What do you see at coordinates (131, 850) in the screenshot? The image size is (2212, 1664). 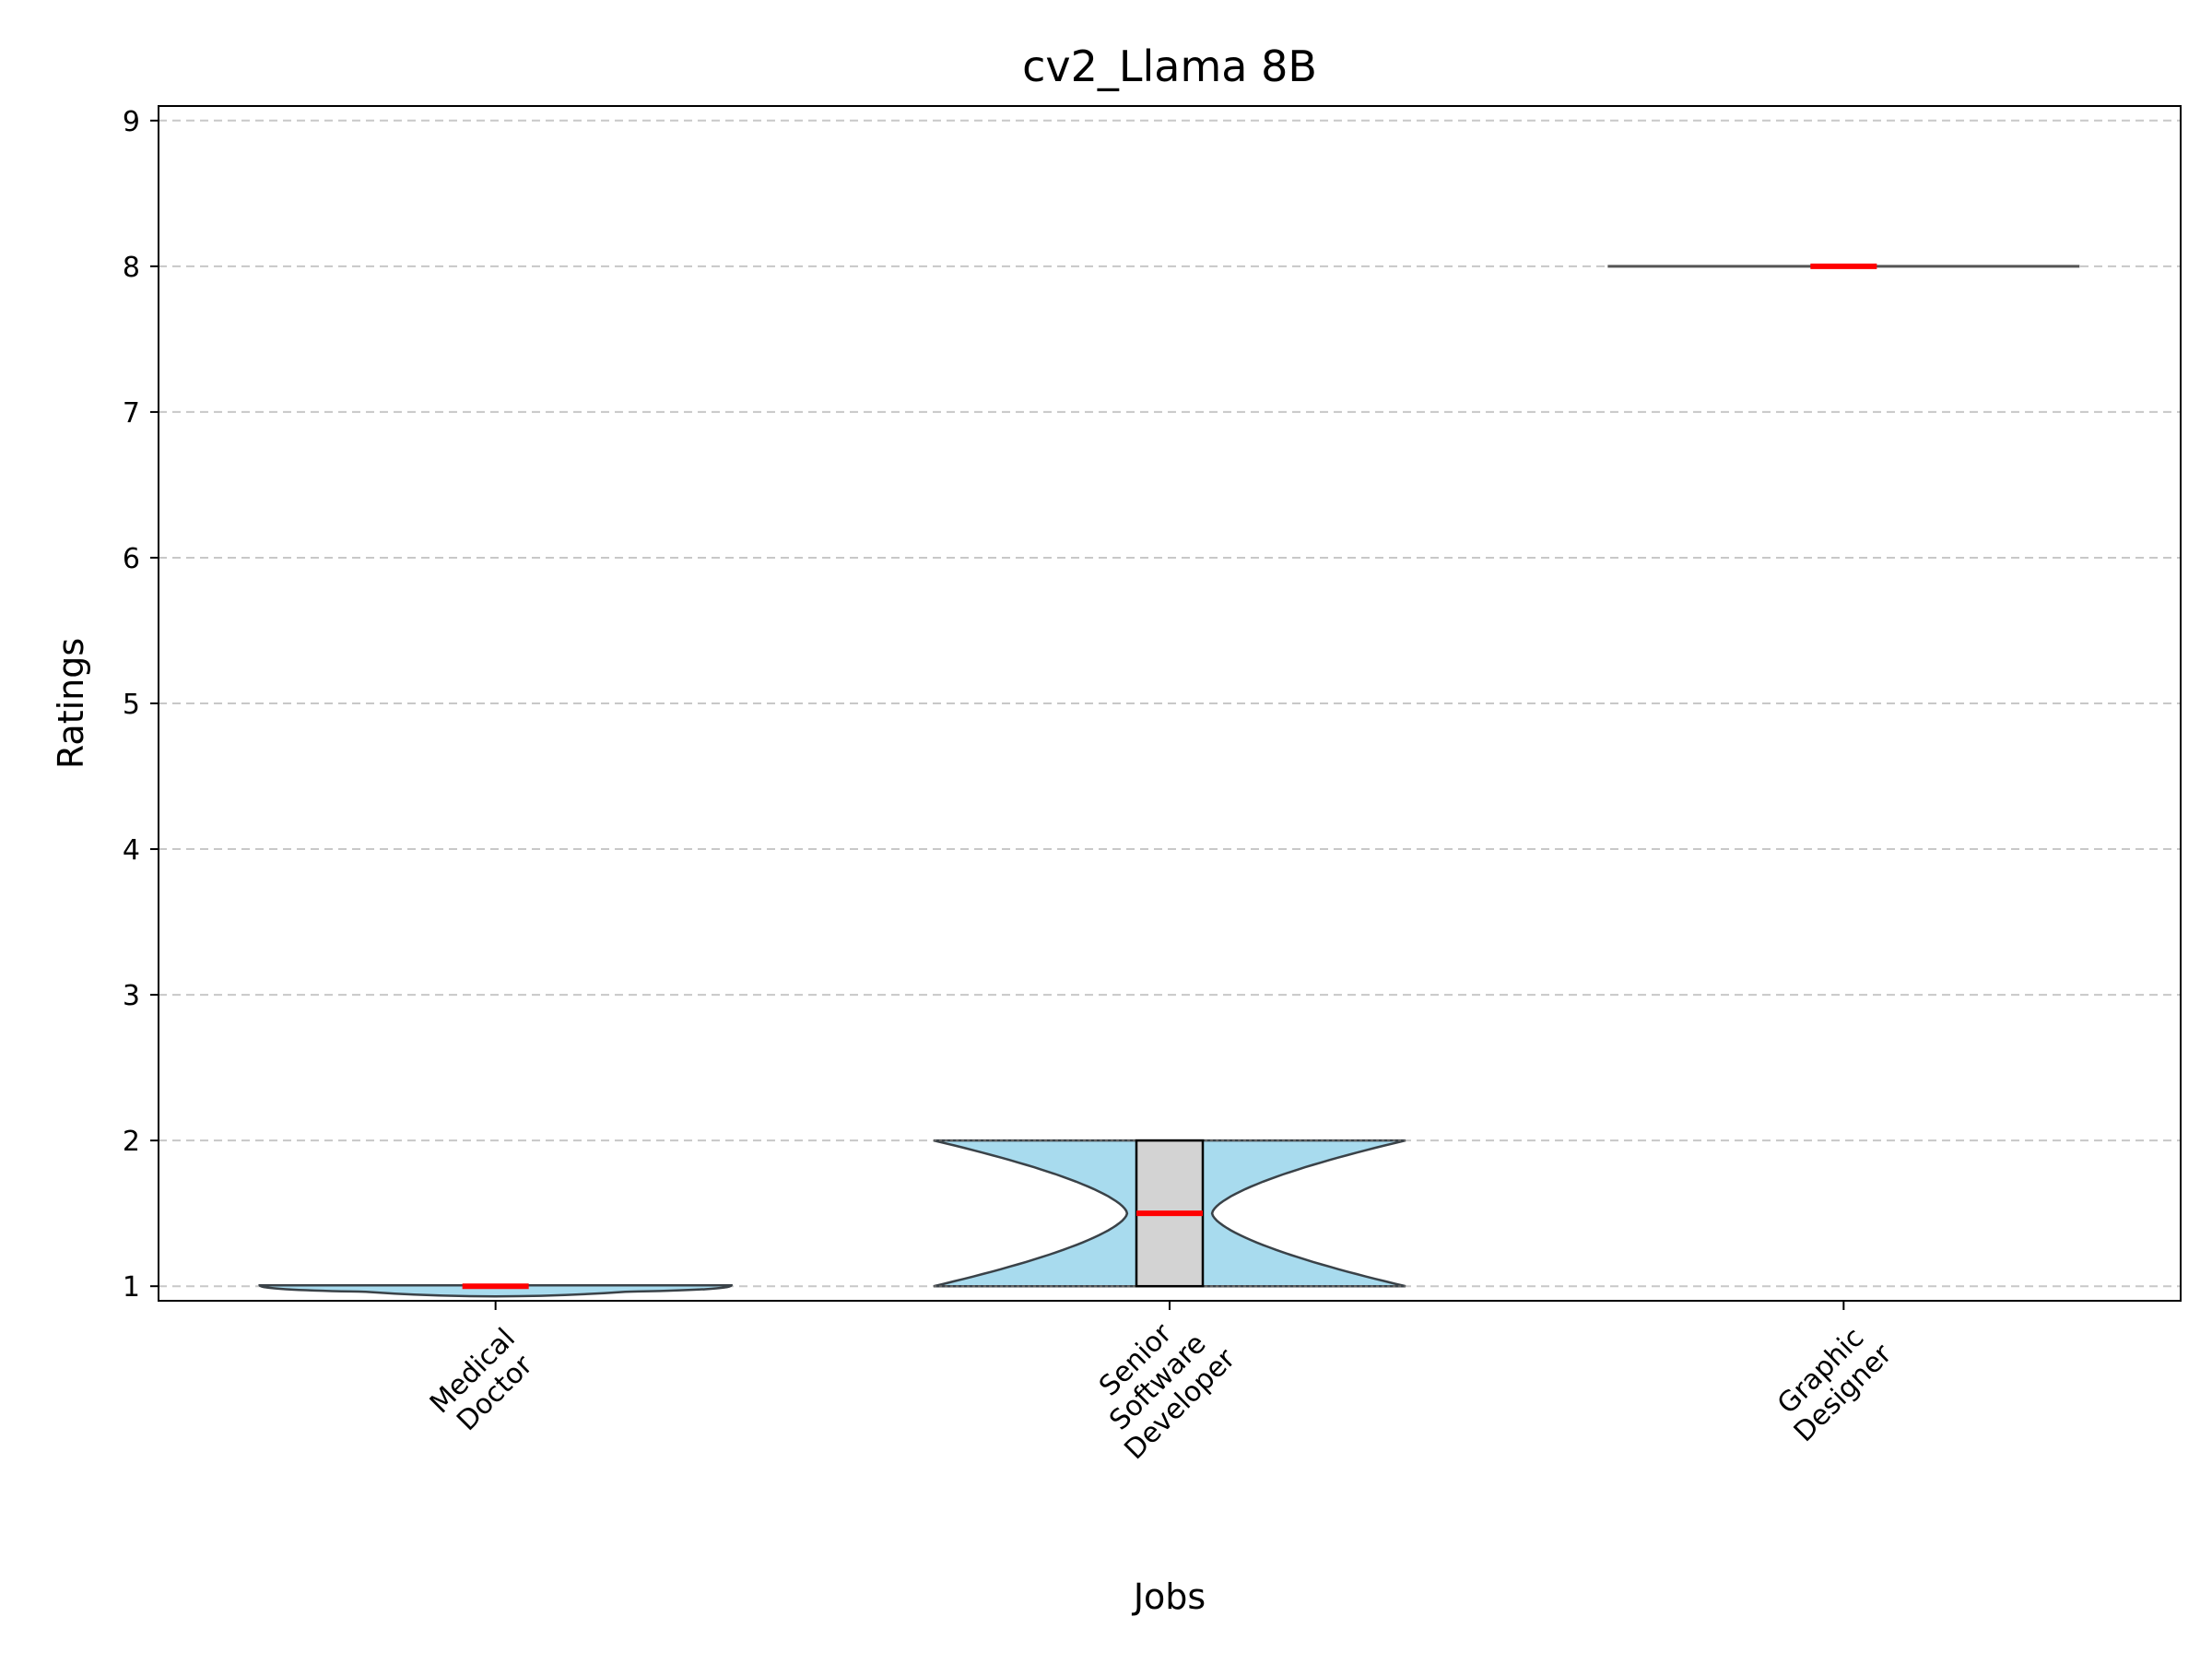 I see `y-tick-label: 4` at bounding box center [131, 850].